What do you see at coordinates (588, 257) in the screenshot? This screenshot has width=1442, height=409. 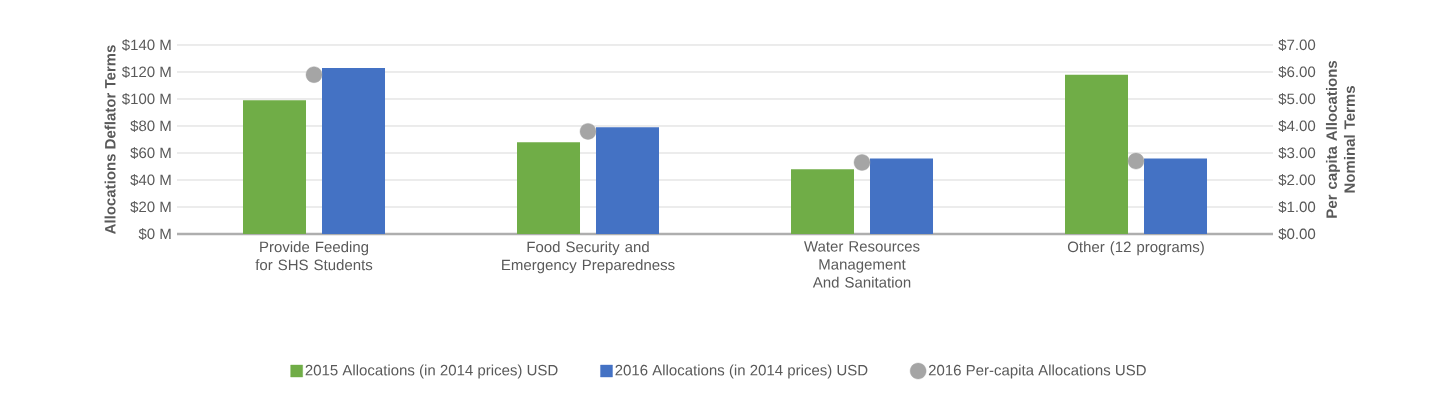 I see `x-tick-label: Food Security and Emergency Preparedness` at bounding box center [588, 257].